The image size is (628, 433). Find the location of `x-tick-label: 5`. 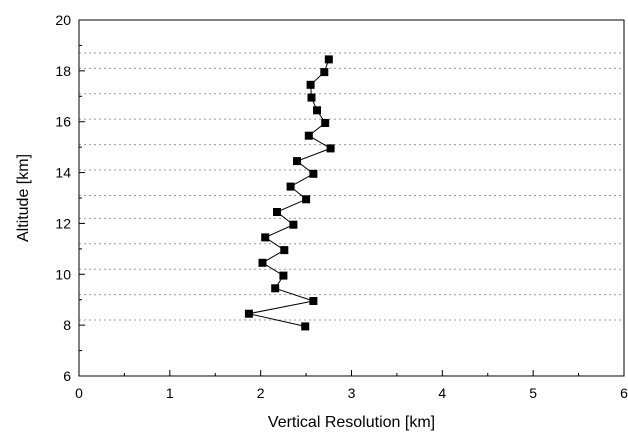

x-tick-label: 5 is located at coordinates (533, 393).